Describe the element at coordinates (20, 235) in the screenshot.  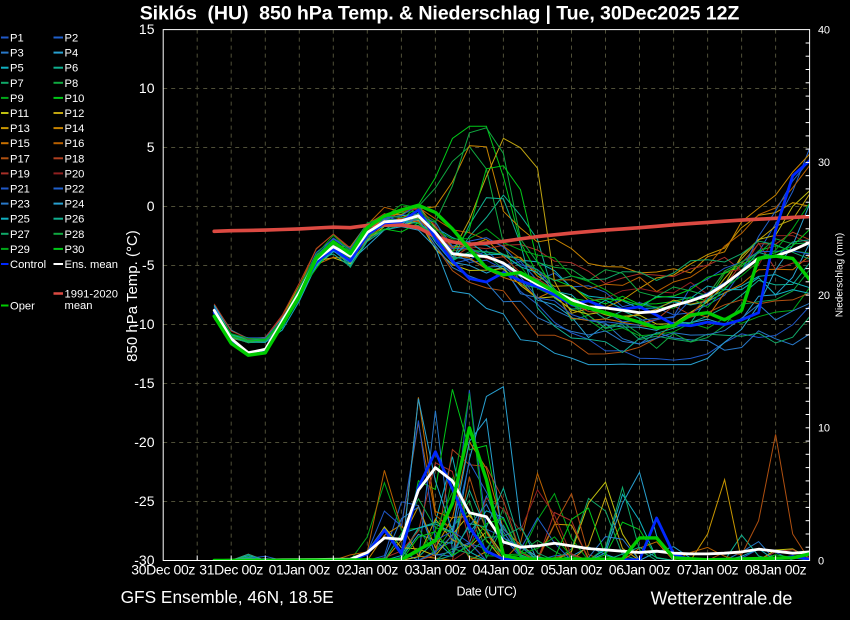
I see `svg-text: P27` at that location.